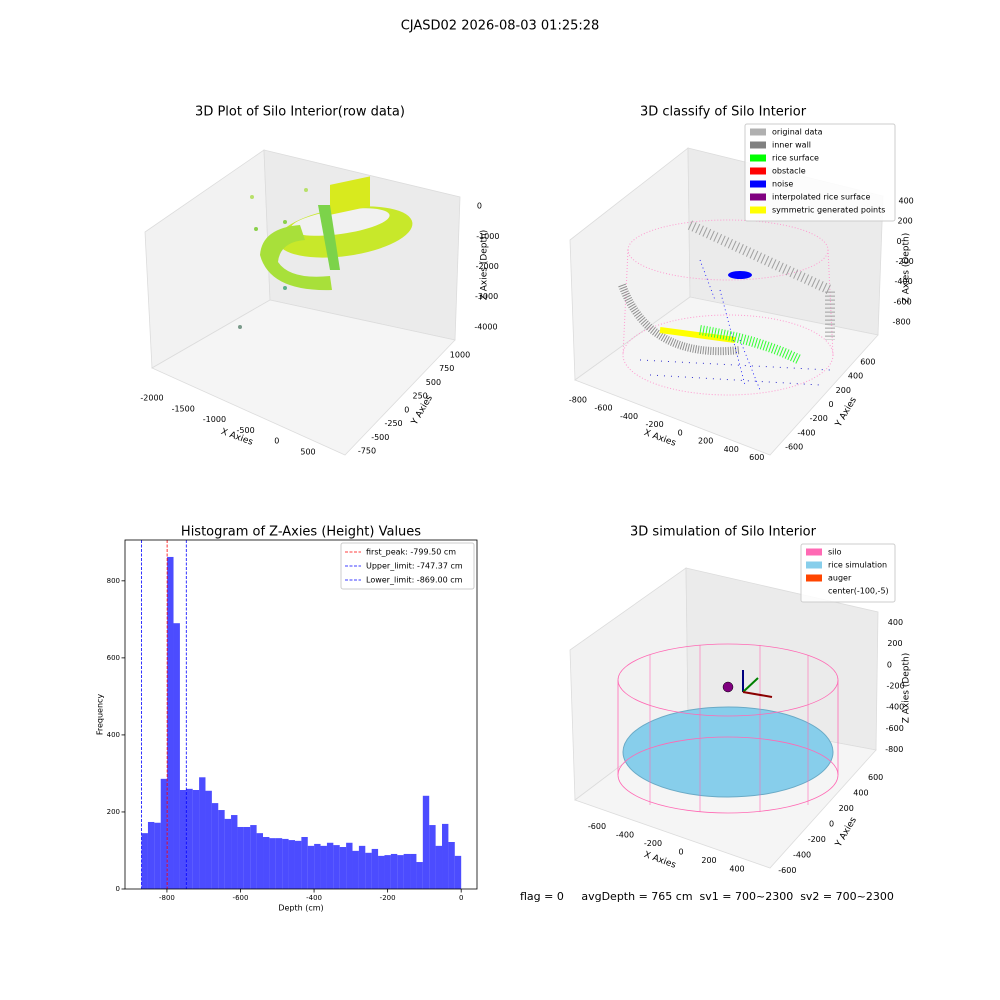  I want to click on y-tick-label: 750, so click(446, 368).